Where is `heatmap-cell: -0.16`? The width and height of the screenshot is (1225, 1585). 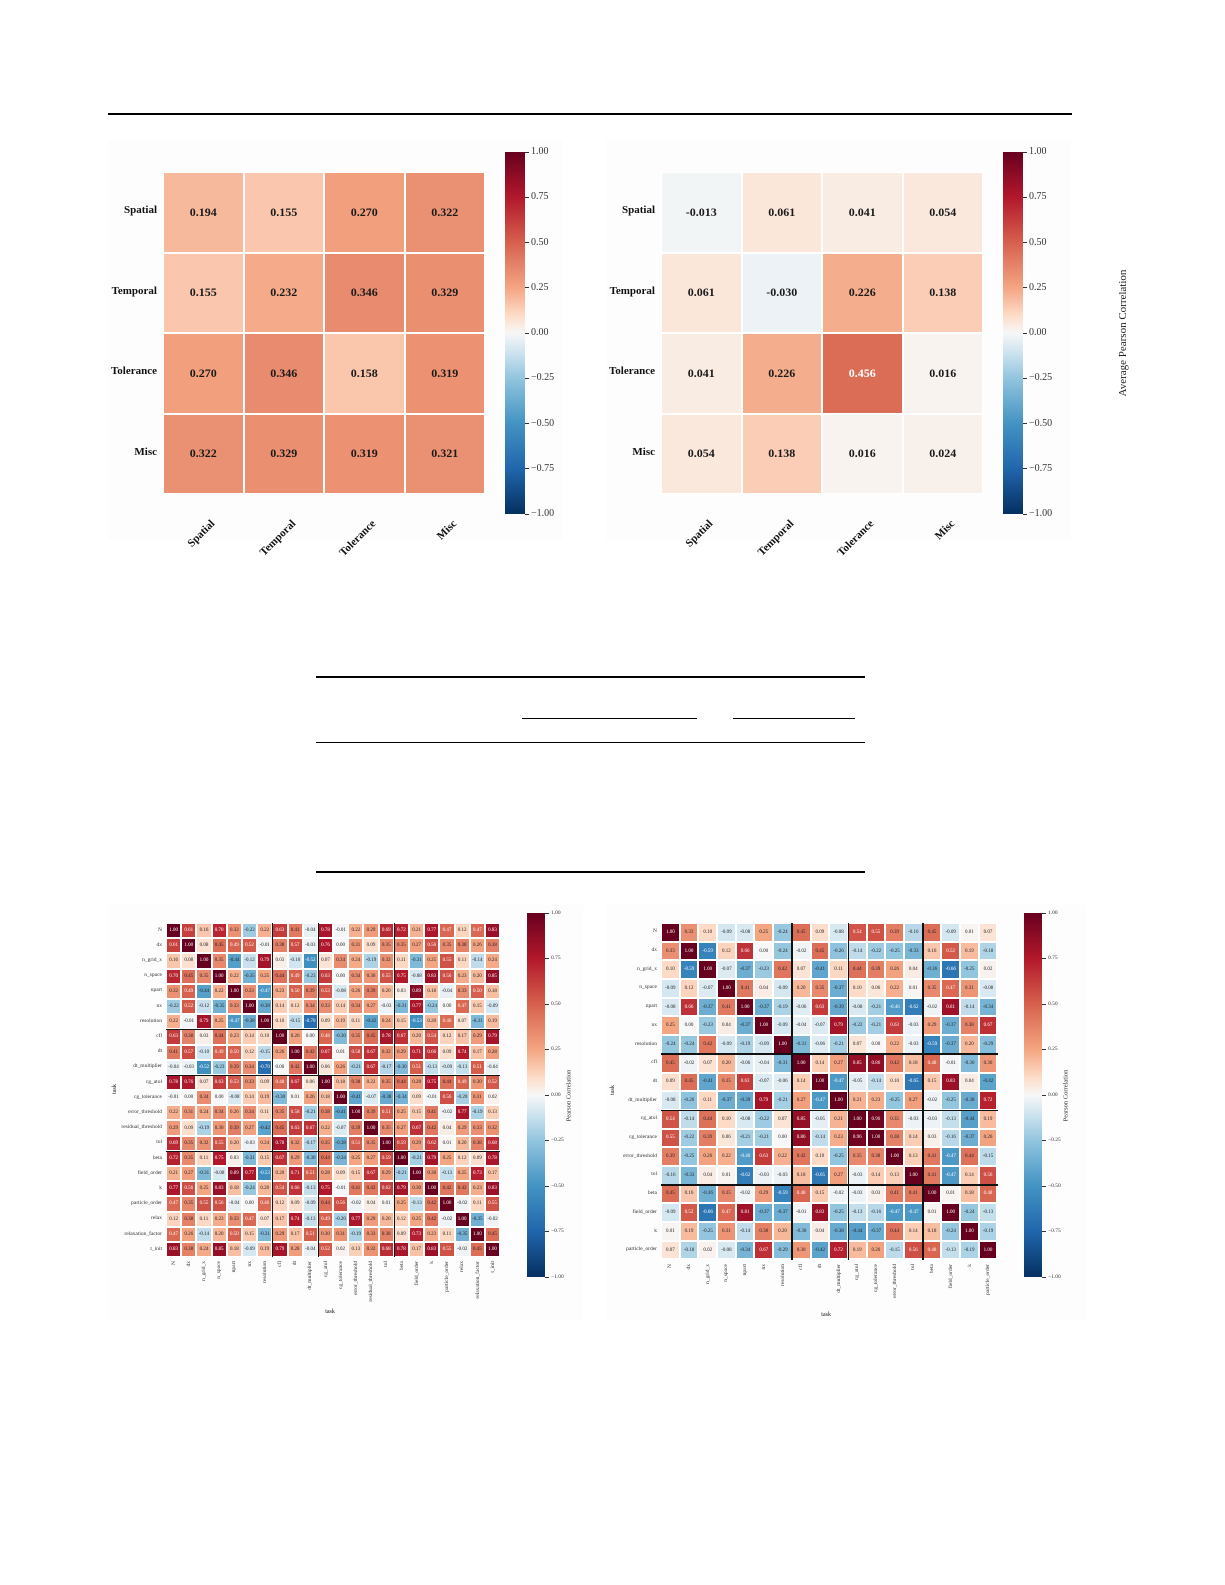
heatmap-cell: -0.16 is located at coordinates (913, 932).